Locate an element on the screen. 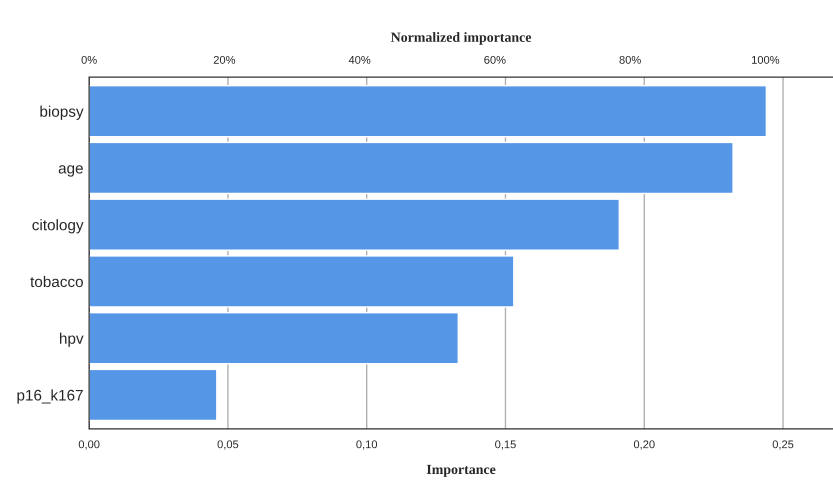 The width and height of the screenshot is (833, 482). y-tick-label: age is located at coordinates (70, 171).